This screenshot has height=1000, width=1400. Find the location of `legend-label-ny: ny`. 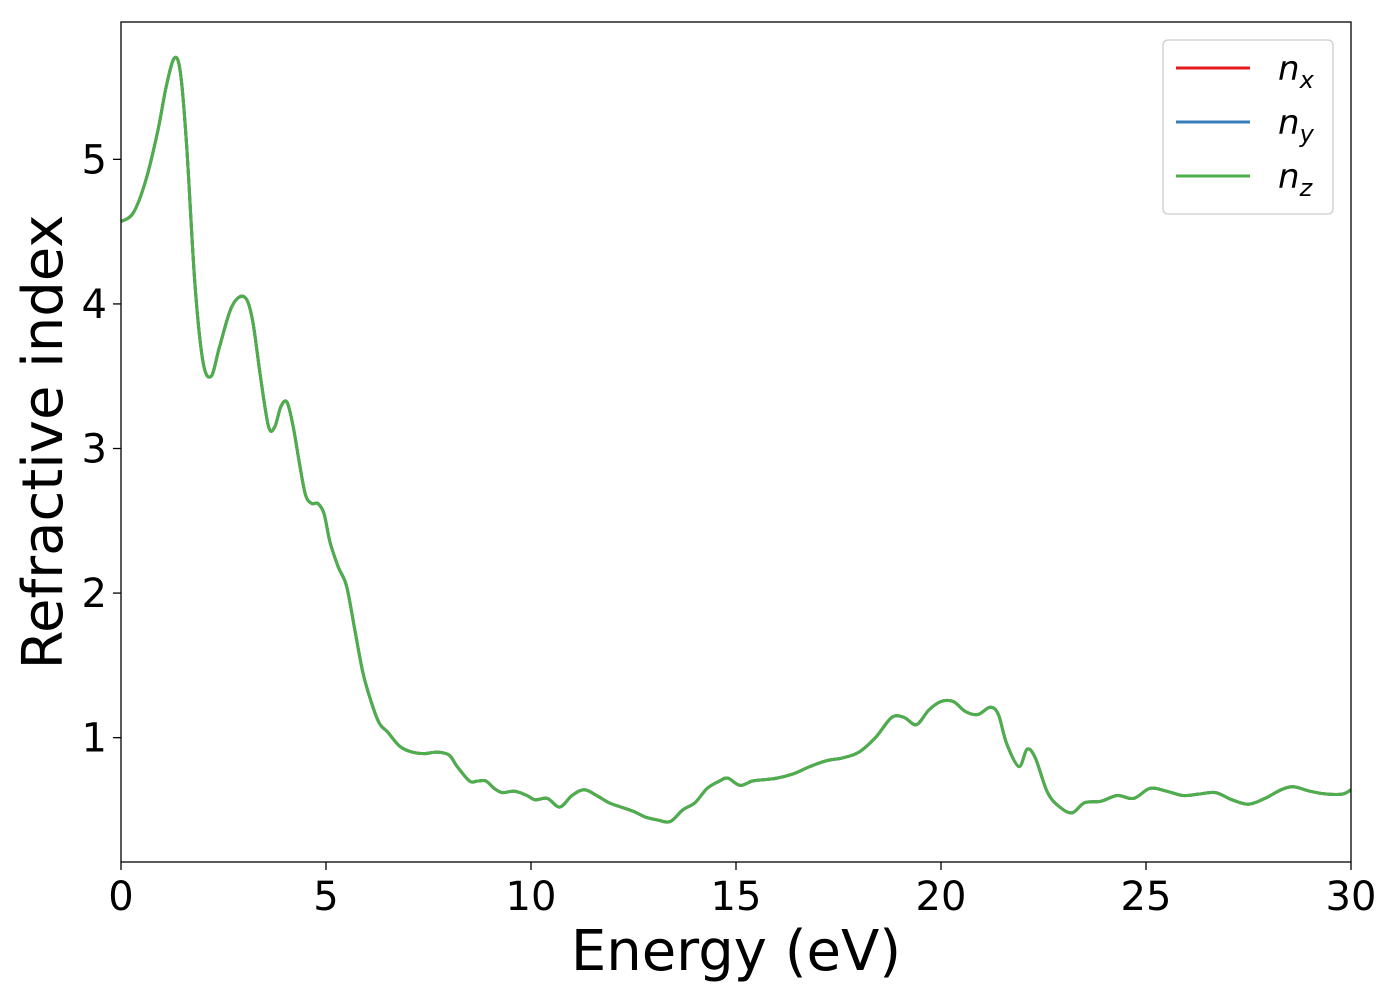

legend-label-ny: ny is located at coordinates (1296, 125).